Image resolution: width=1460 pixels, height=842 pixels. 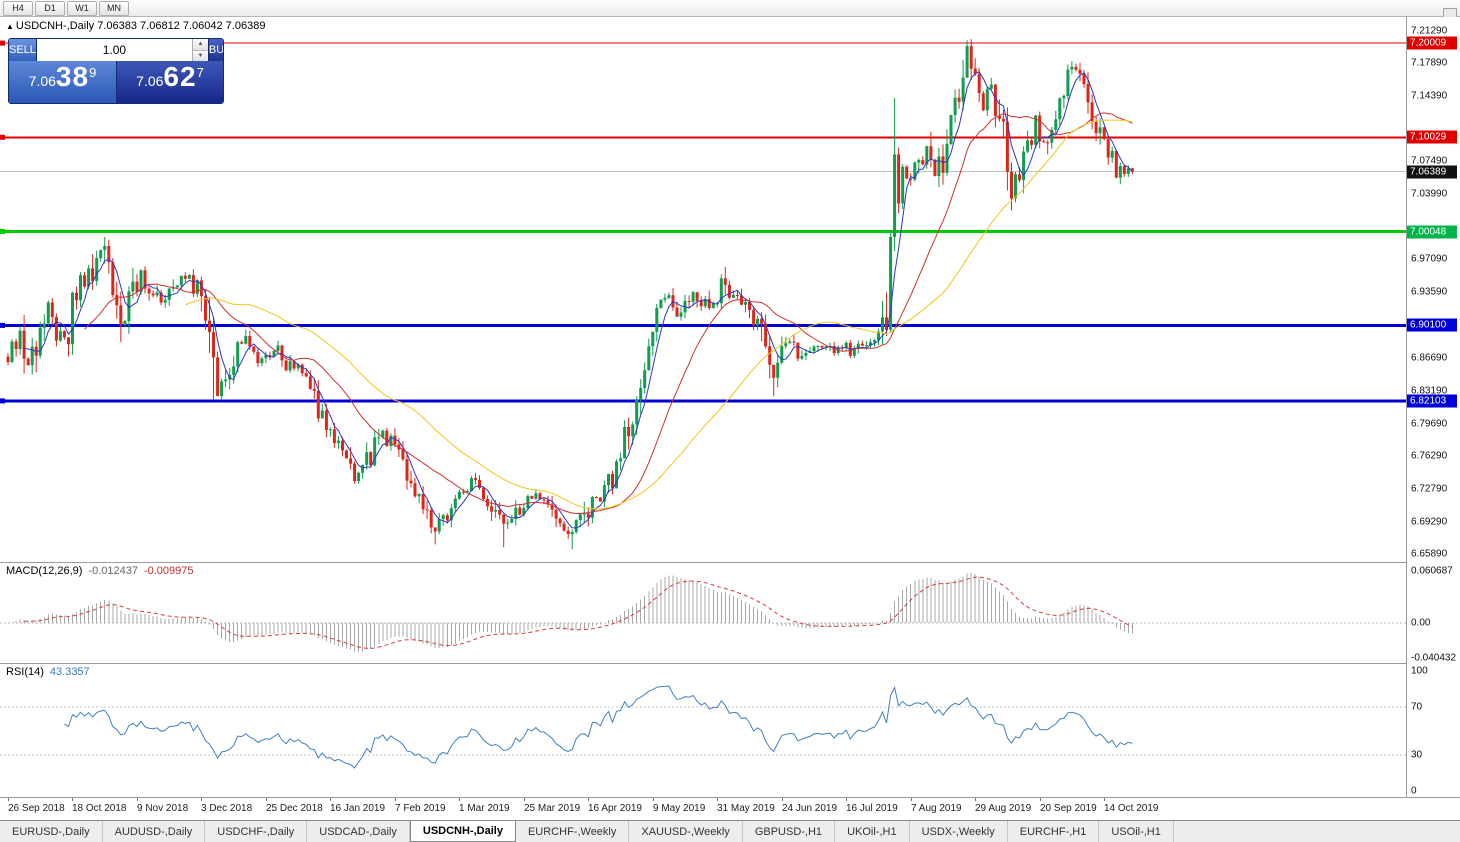 I want to click on sell-button: SELL, so click(x=22, y=50).